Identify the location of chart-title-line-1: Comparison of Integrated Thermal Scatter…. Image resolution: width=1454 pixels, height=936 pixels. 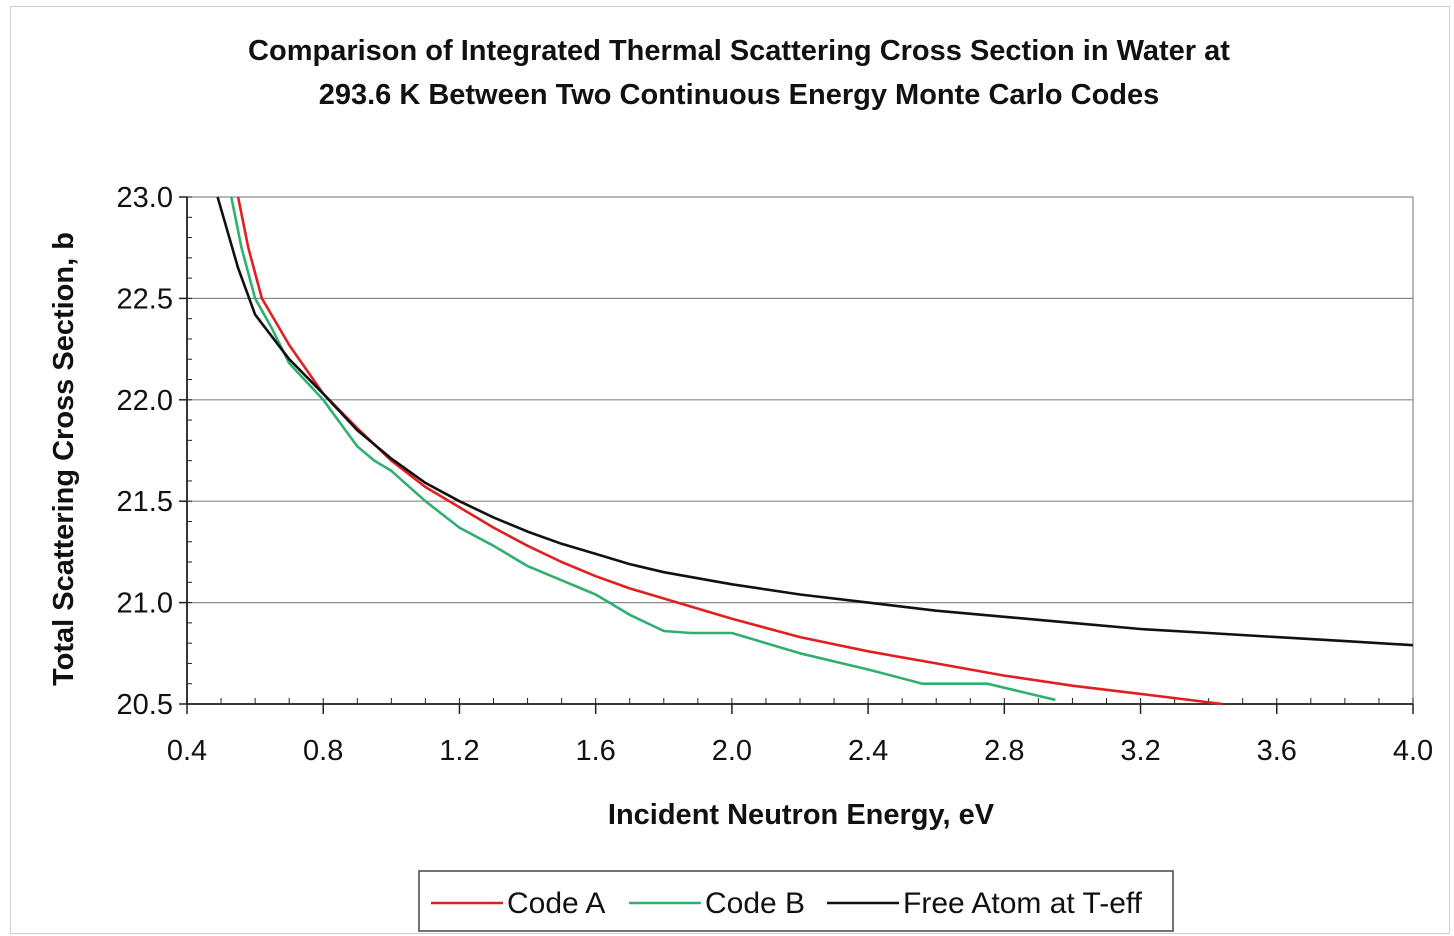
(739, 51).